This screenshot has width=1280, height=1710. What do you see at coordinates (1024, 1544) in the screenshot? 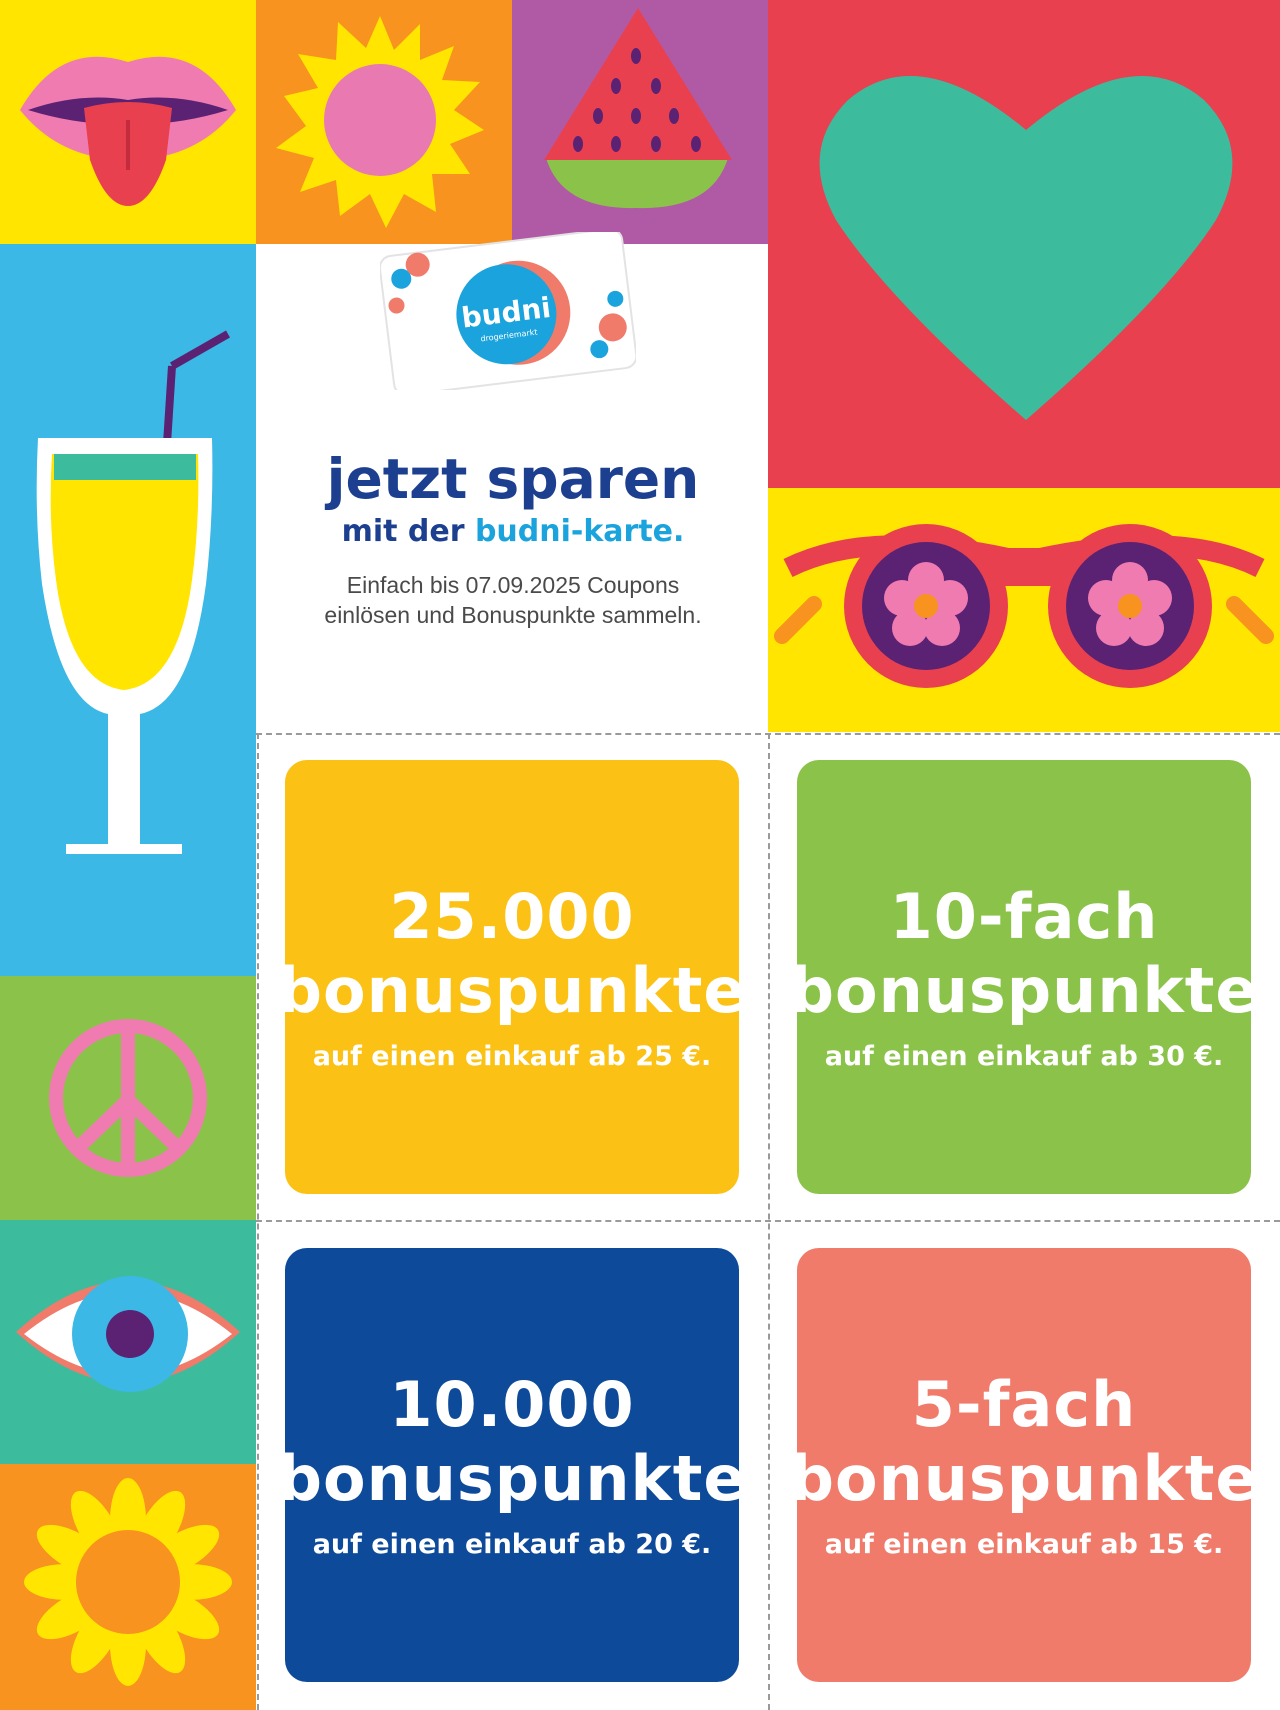
I see `coupon-condition: auf einen einkauf ab 15 €.` at bounding box center [1024, 1544].